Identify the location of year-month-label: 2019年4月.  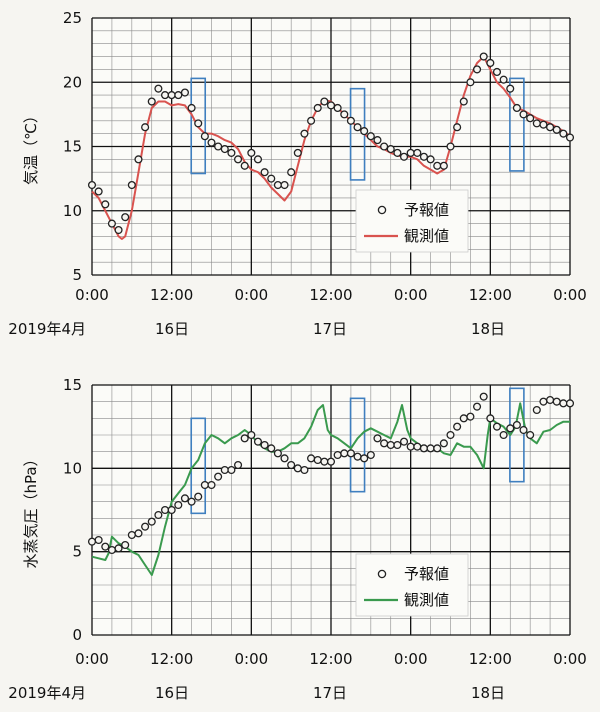
(47, 693).